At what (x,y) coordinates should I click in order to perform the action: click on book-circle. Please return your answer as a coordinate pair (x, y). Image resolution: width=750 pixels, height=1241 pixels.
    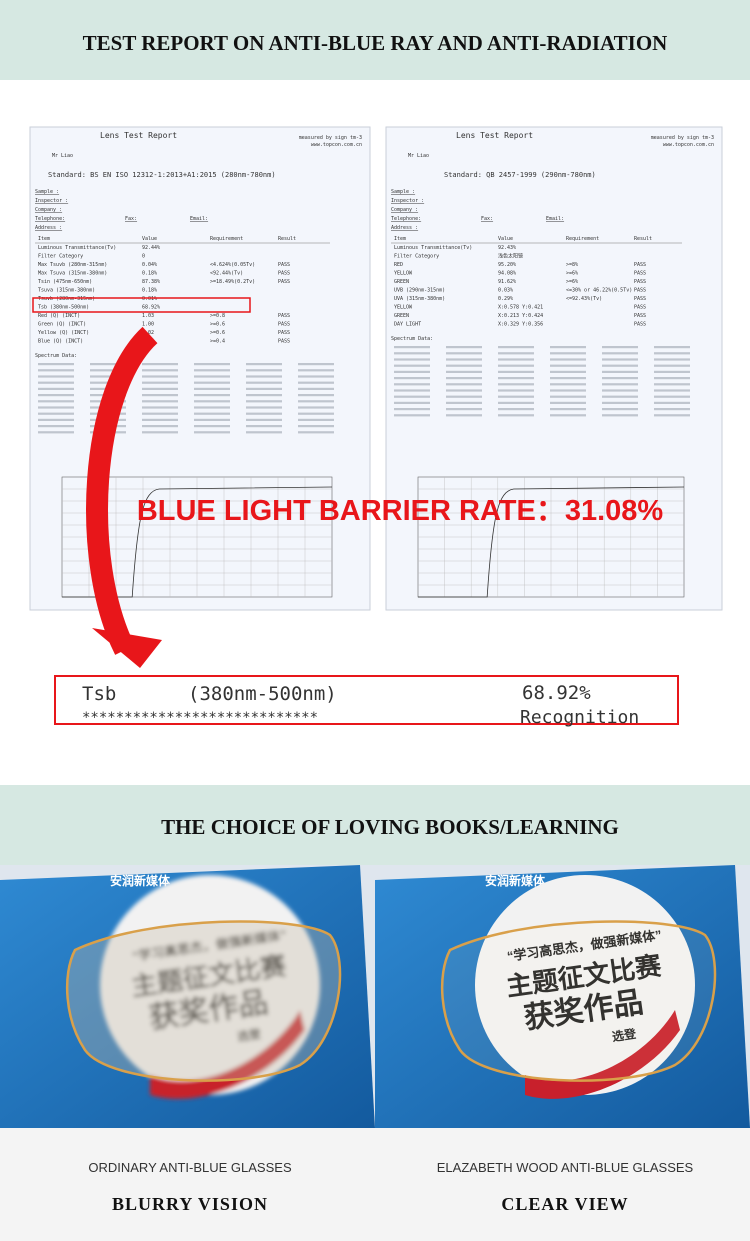
    Looking at the image, I should click on (585, 985).